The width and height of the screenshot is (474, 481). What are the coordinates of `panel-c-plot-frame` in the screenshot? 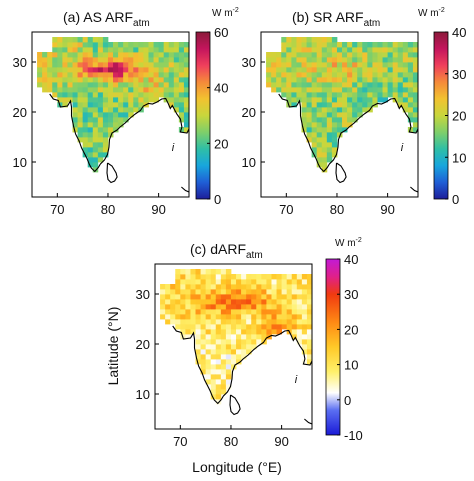 It's located at (233, 346).